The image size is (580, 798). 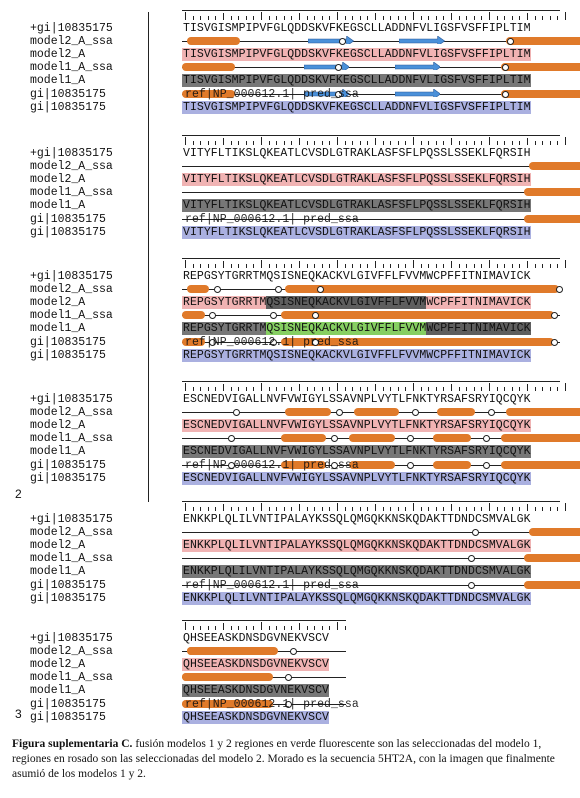 What do you see at coordinates (225, 329) in the screenshot?
I see `seq-segment: REPGSYTGRRTM` at bounding box center [225, 329].